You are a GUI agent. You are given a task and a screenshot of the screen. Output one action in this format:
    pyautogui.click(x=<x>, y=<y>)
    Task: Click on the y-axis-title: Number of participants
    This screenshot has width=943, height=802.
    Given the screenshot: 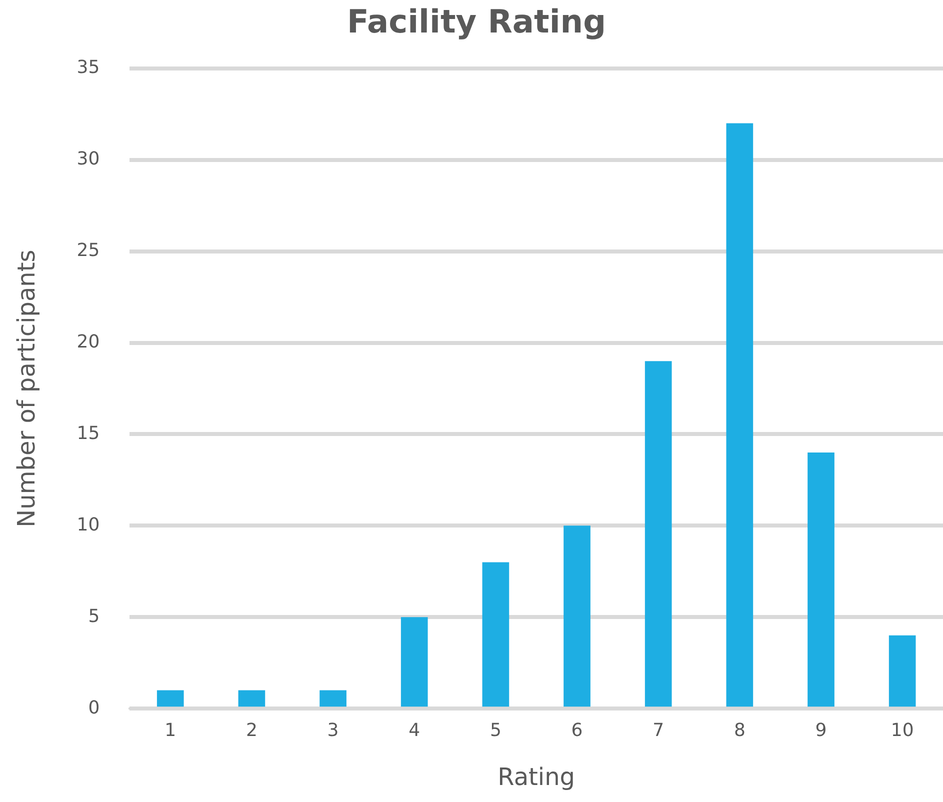 What is the action you would take?
    pyautogui.click(x=26, y=389)
    